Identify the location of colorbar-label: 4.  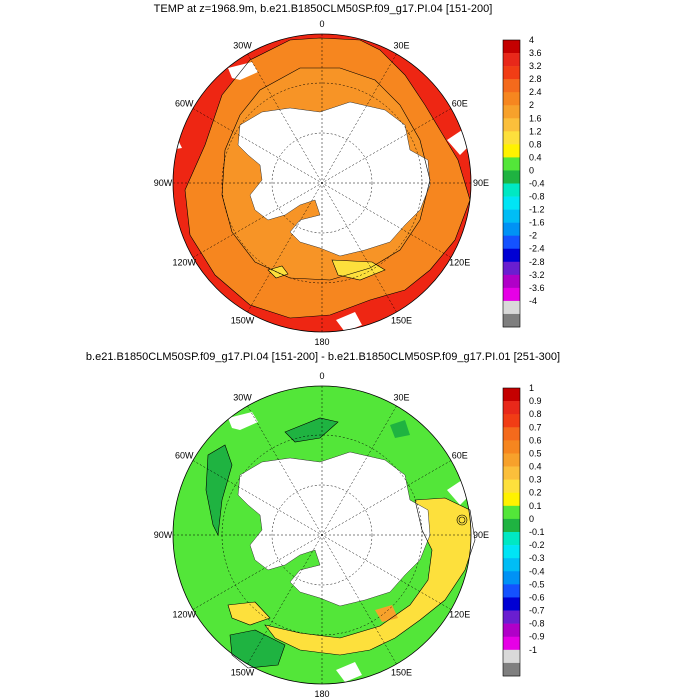
(531, 40).